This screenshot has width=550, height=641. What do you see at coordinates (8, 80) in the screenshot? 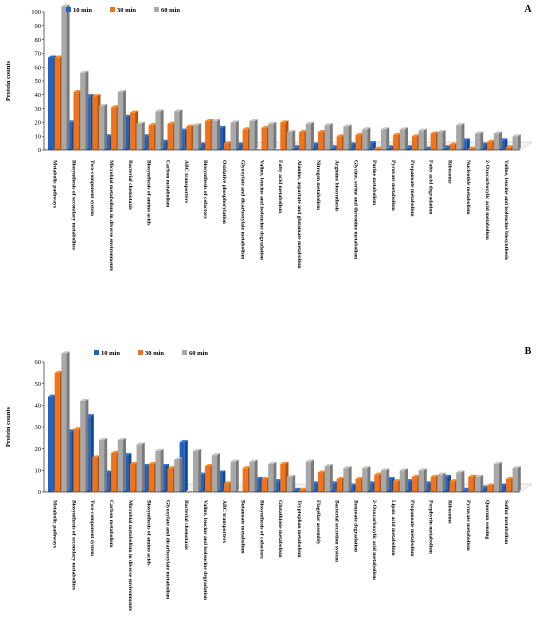
I see `y-axis-label: Protein counts` at bounding box center [8, 80].